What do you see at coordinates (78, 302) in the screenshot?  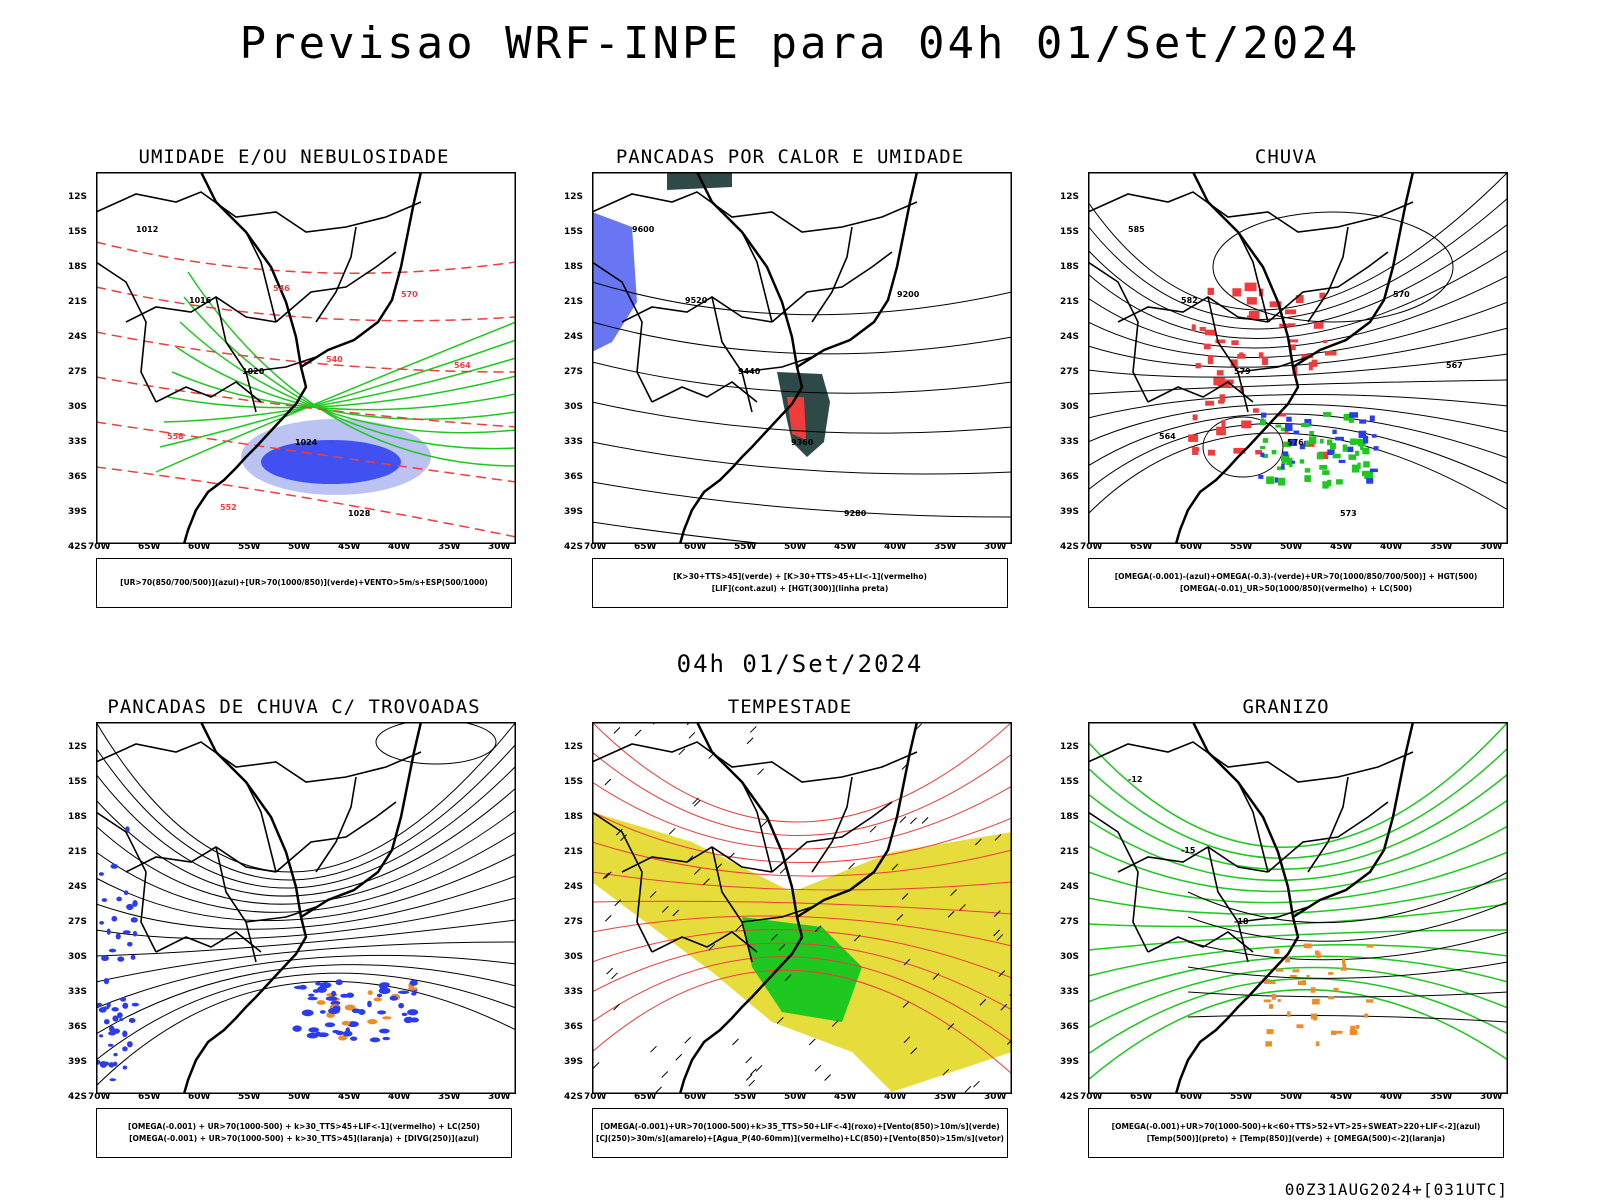 I see `latitude-tick-label: 21S` at bounding box center [78, 302].